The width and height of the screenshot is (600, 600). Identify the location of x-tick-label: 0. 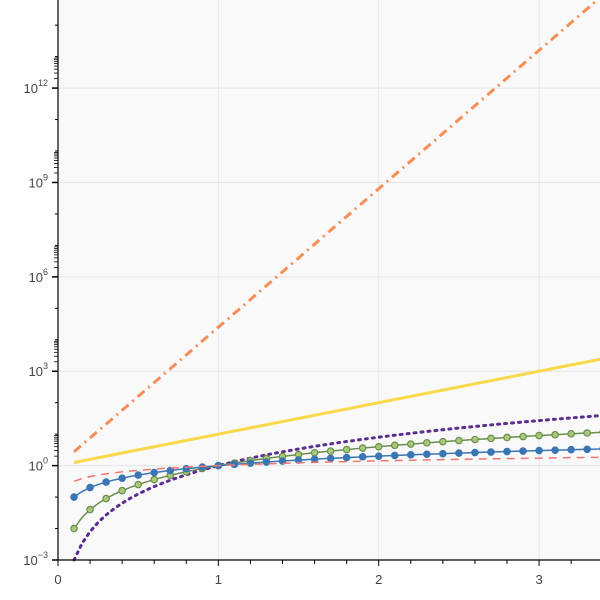
(57, 579).